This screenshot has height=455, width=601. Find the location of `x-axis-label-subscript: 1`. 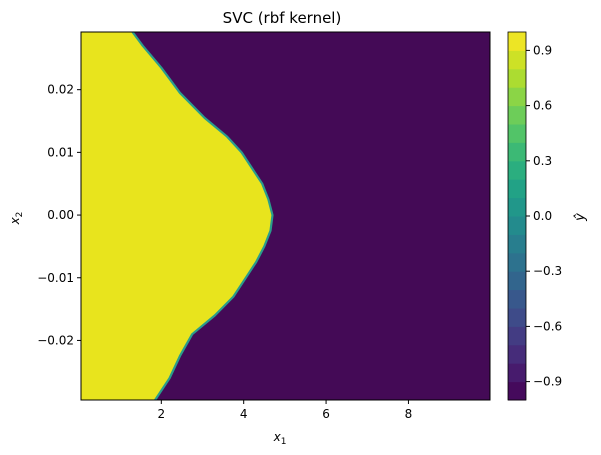

x-axis-label-subscript: 1 is located at coordinates (284, 442).